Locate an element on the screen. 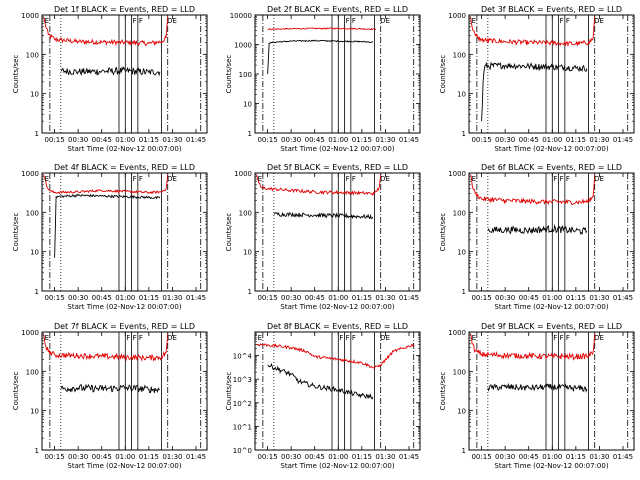 The width and height of the screenshot is (640, 480). y-tick-label: 10000 is located at coordinates (241, 16).